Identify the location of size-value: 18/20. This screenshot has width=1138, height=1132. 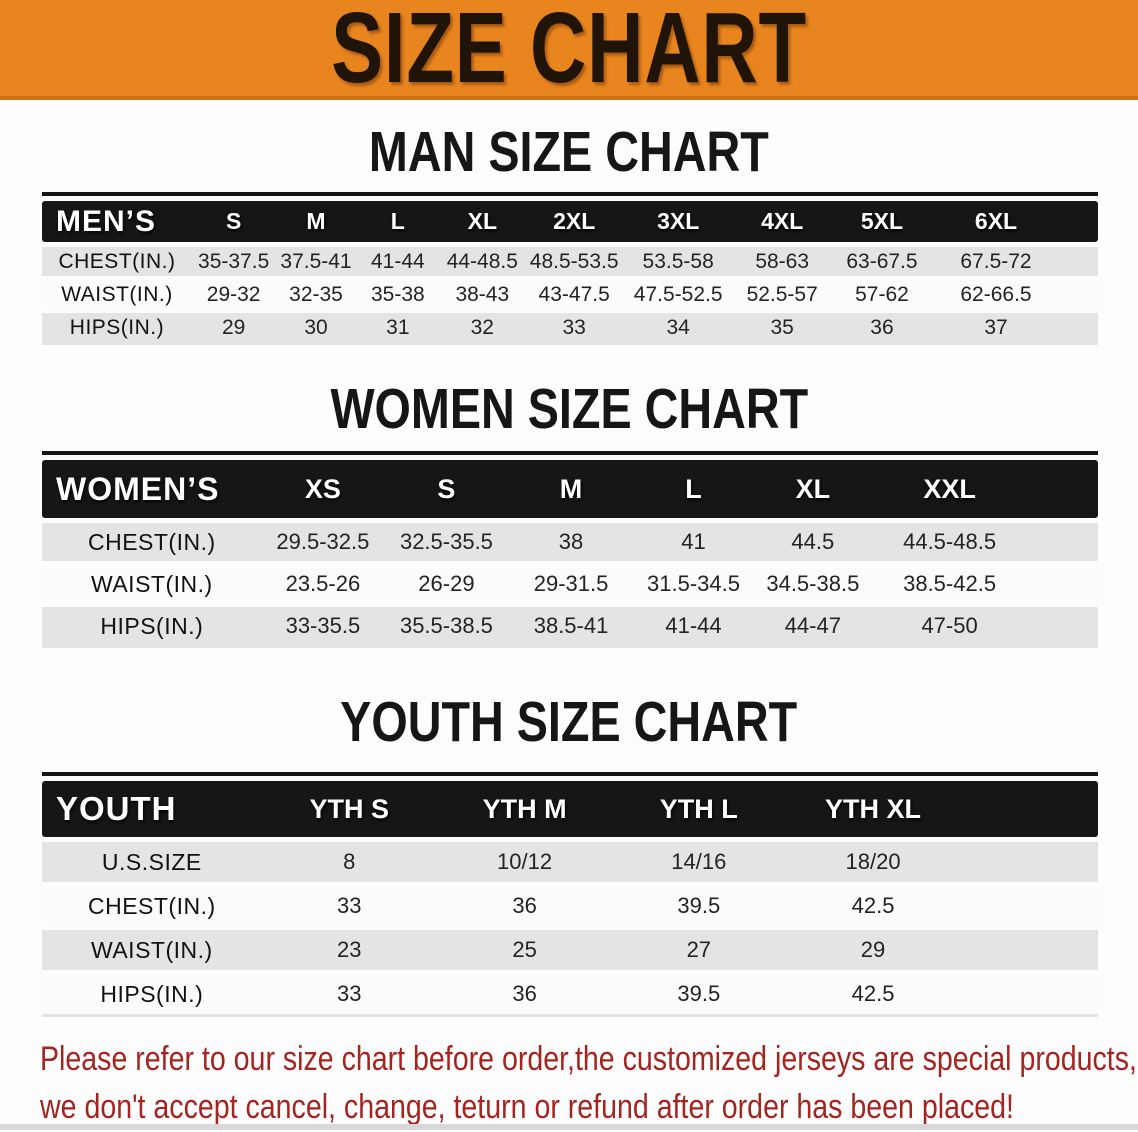
(873, 859).